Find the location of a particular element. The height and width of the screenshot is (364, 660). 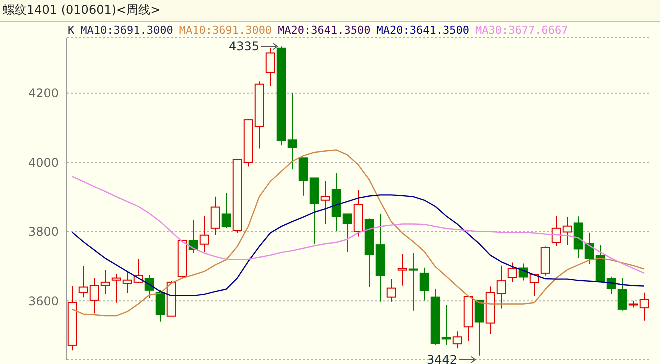

y-tick-label: 3600 is located at coordinates (43, 301).